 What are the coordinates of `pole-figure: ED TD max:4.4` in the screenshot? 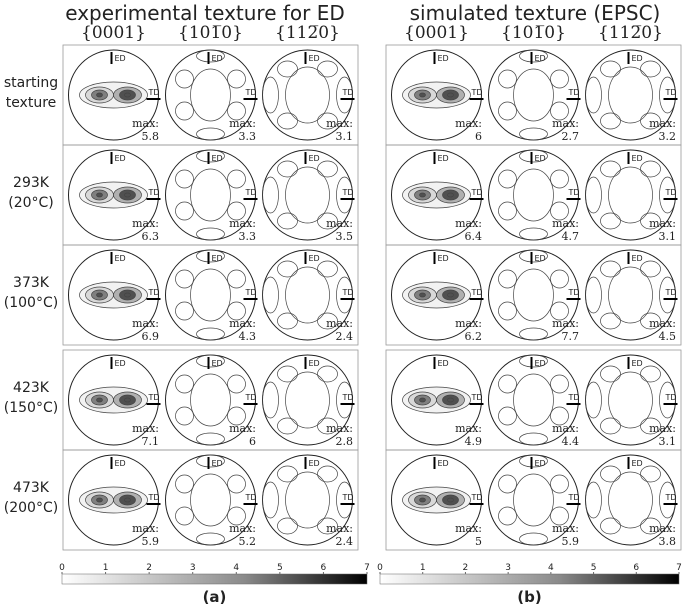 It's located at (534, 401).